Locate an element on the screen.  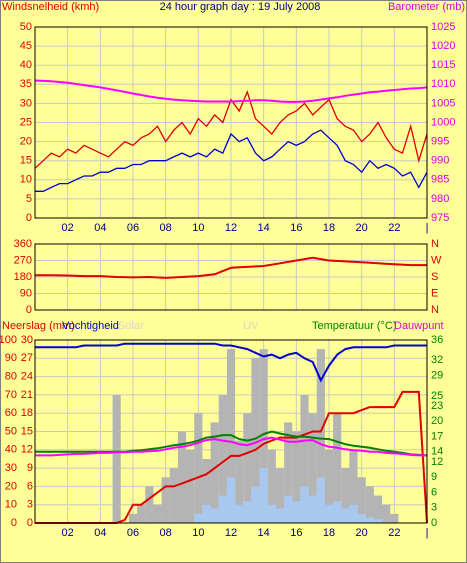
y-tick-label: 50 is located at coordinates (26, 27).